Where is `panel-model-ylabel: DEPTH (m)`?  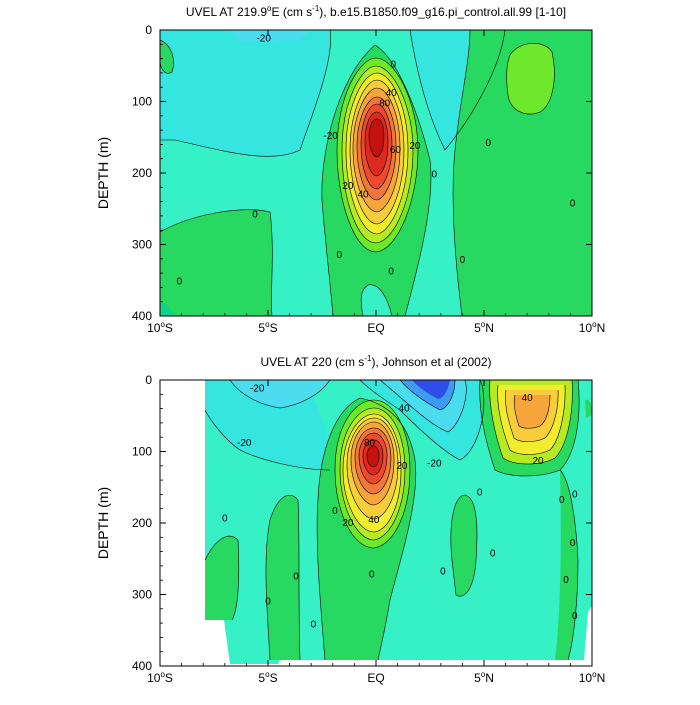
panel-model-ylabel: DEPTH (m) is located at coordinates (103, 173).